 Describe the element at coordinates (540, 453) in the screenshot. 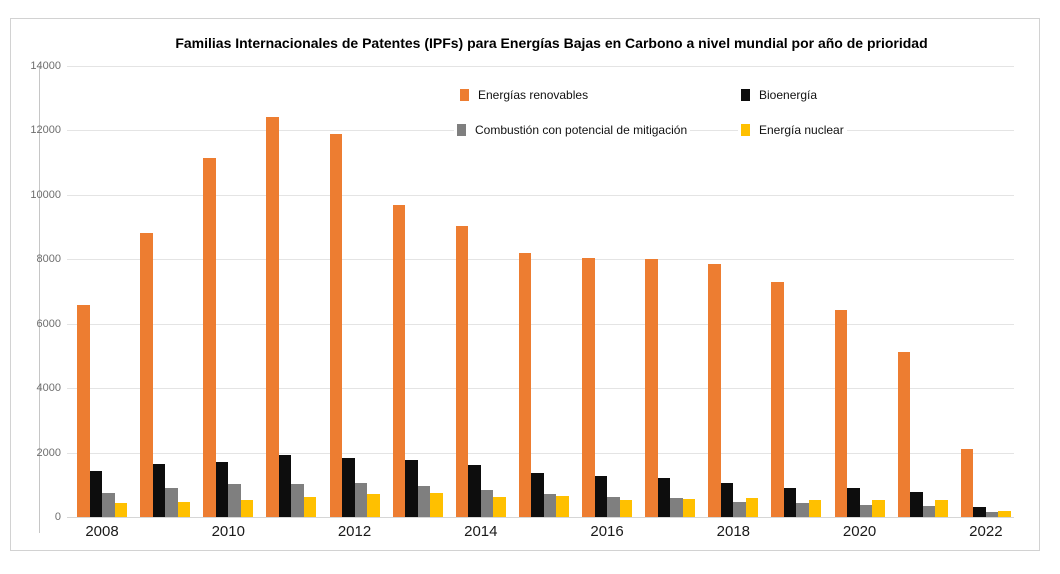

I see `gridline-2000` at that location.